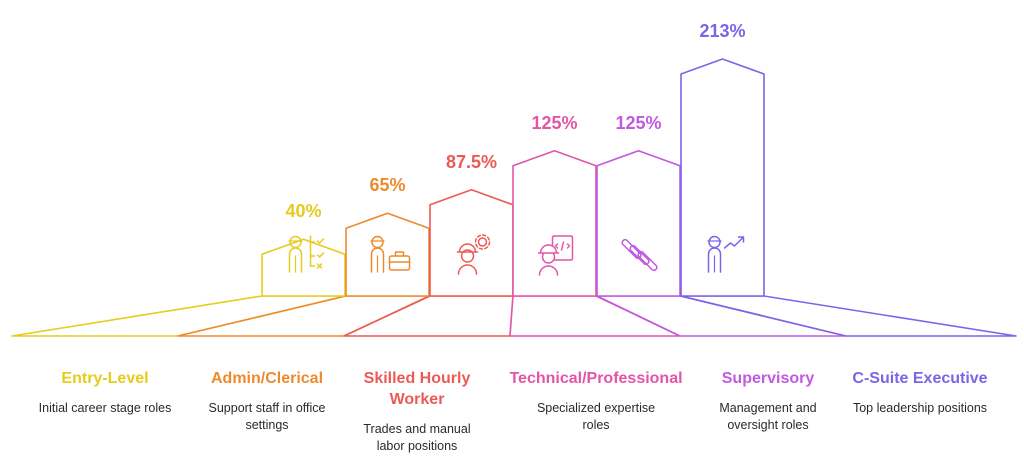 Image resolution: width=1024 pixels, height=460 pixels. What do you see at coordinates (417, 437) in the screenshot?
I see `category-description: Trades and manual labor positions` at bounding box center [417, 437].